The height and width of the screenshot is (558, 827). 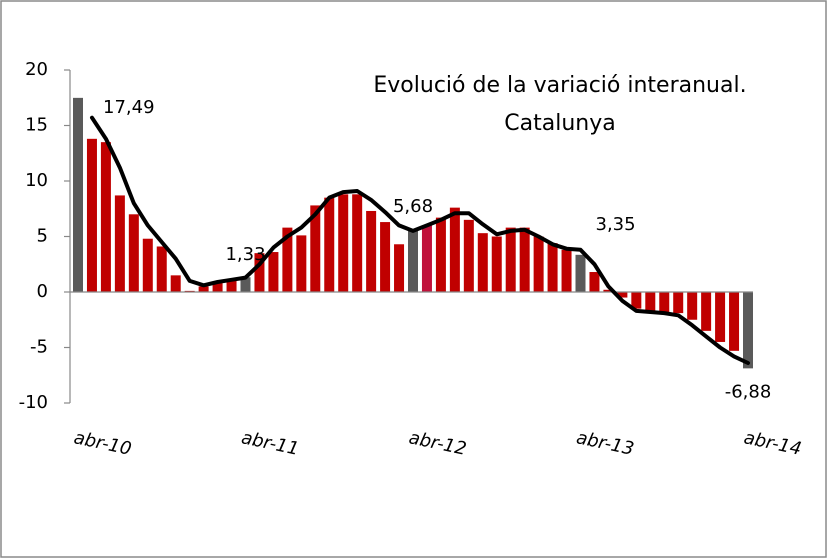 I want to click on y-tick-label: -10, so click(x=33, y=402).